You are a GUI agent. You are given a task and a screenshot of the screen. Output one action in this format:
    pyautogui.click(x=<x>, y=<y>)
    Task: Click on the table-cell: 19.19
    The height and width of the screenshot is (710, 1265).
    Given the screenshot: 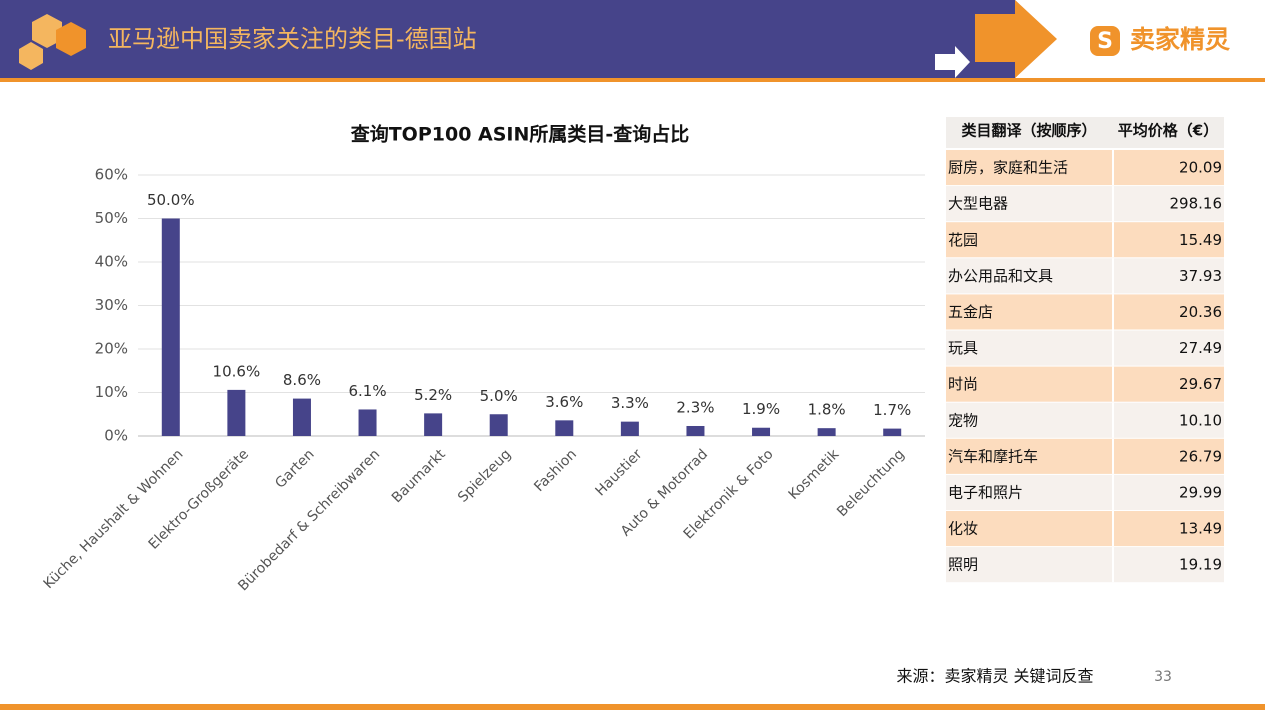 What is the action you would take?
    pyautogui.click(x=1200, y=565)
    